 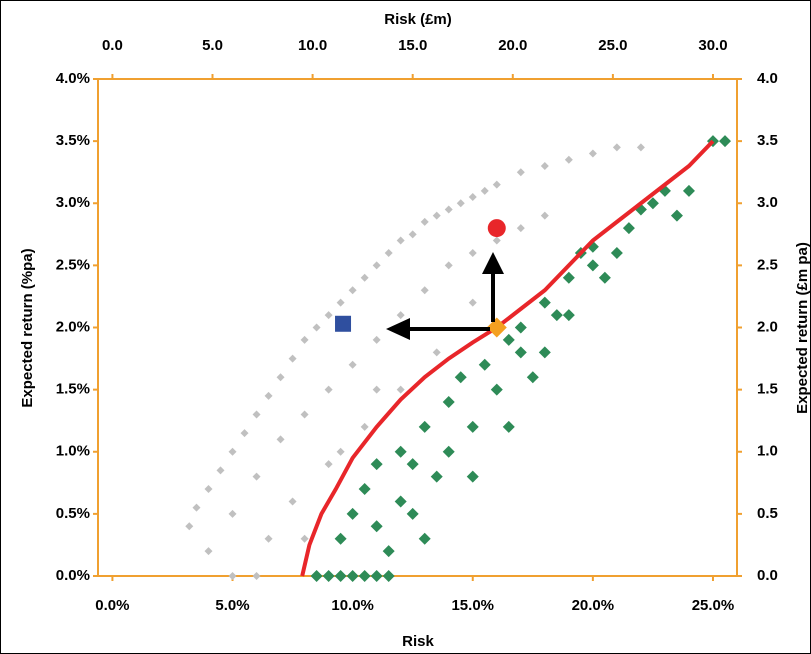 I want to click on y-tick-label: 3.0%, so click(x=73, y=202).